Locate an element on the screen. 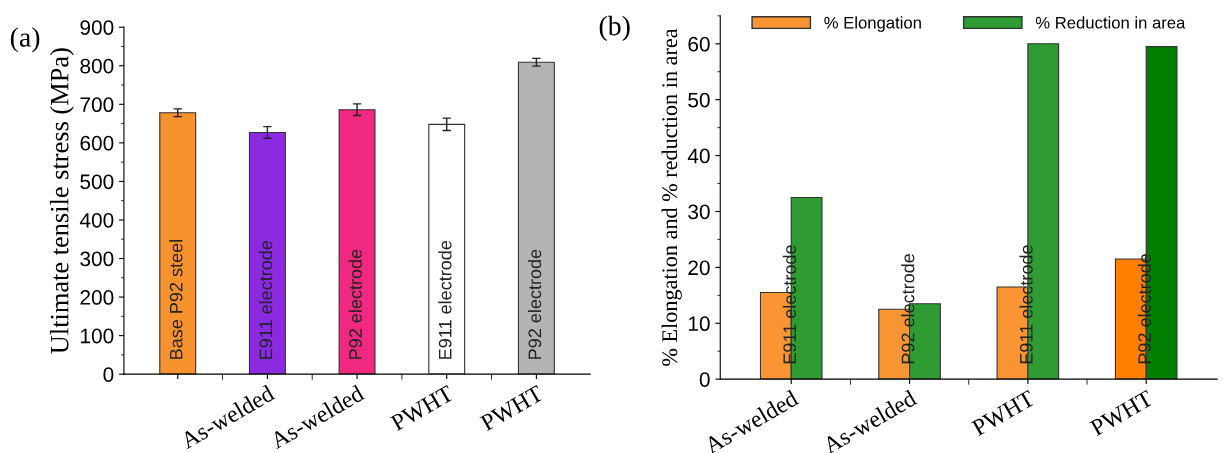 The height and width of the screenshot is (453, 1227). y-tick-label: 300 is located at coordinates (97, 259).